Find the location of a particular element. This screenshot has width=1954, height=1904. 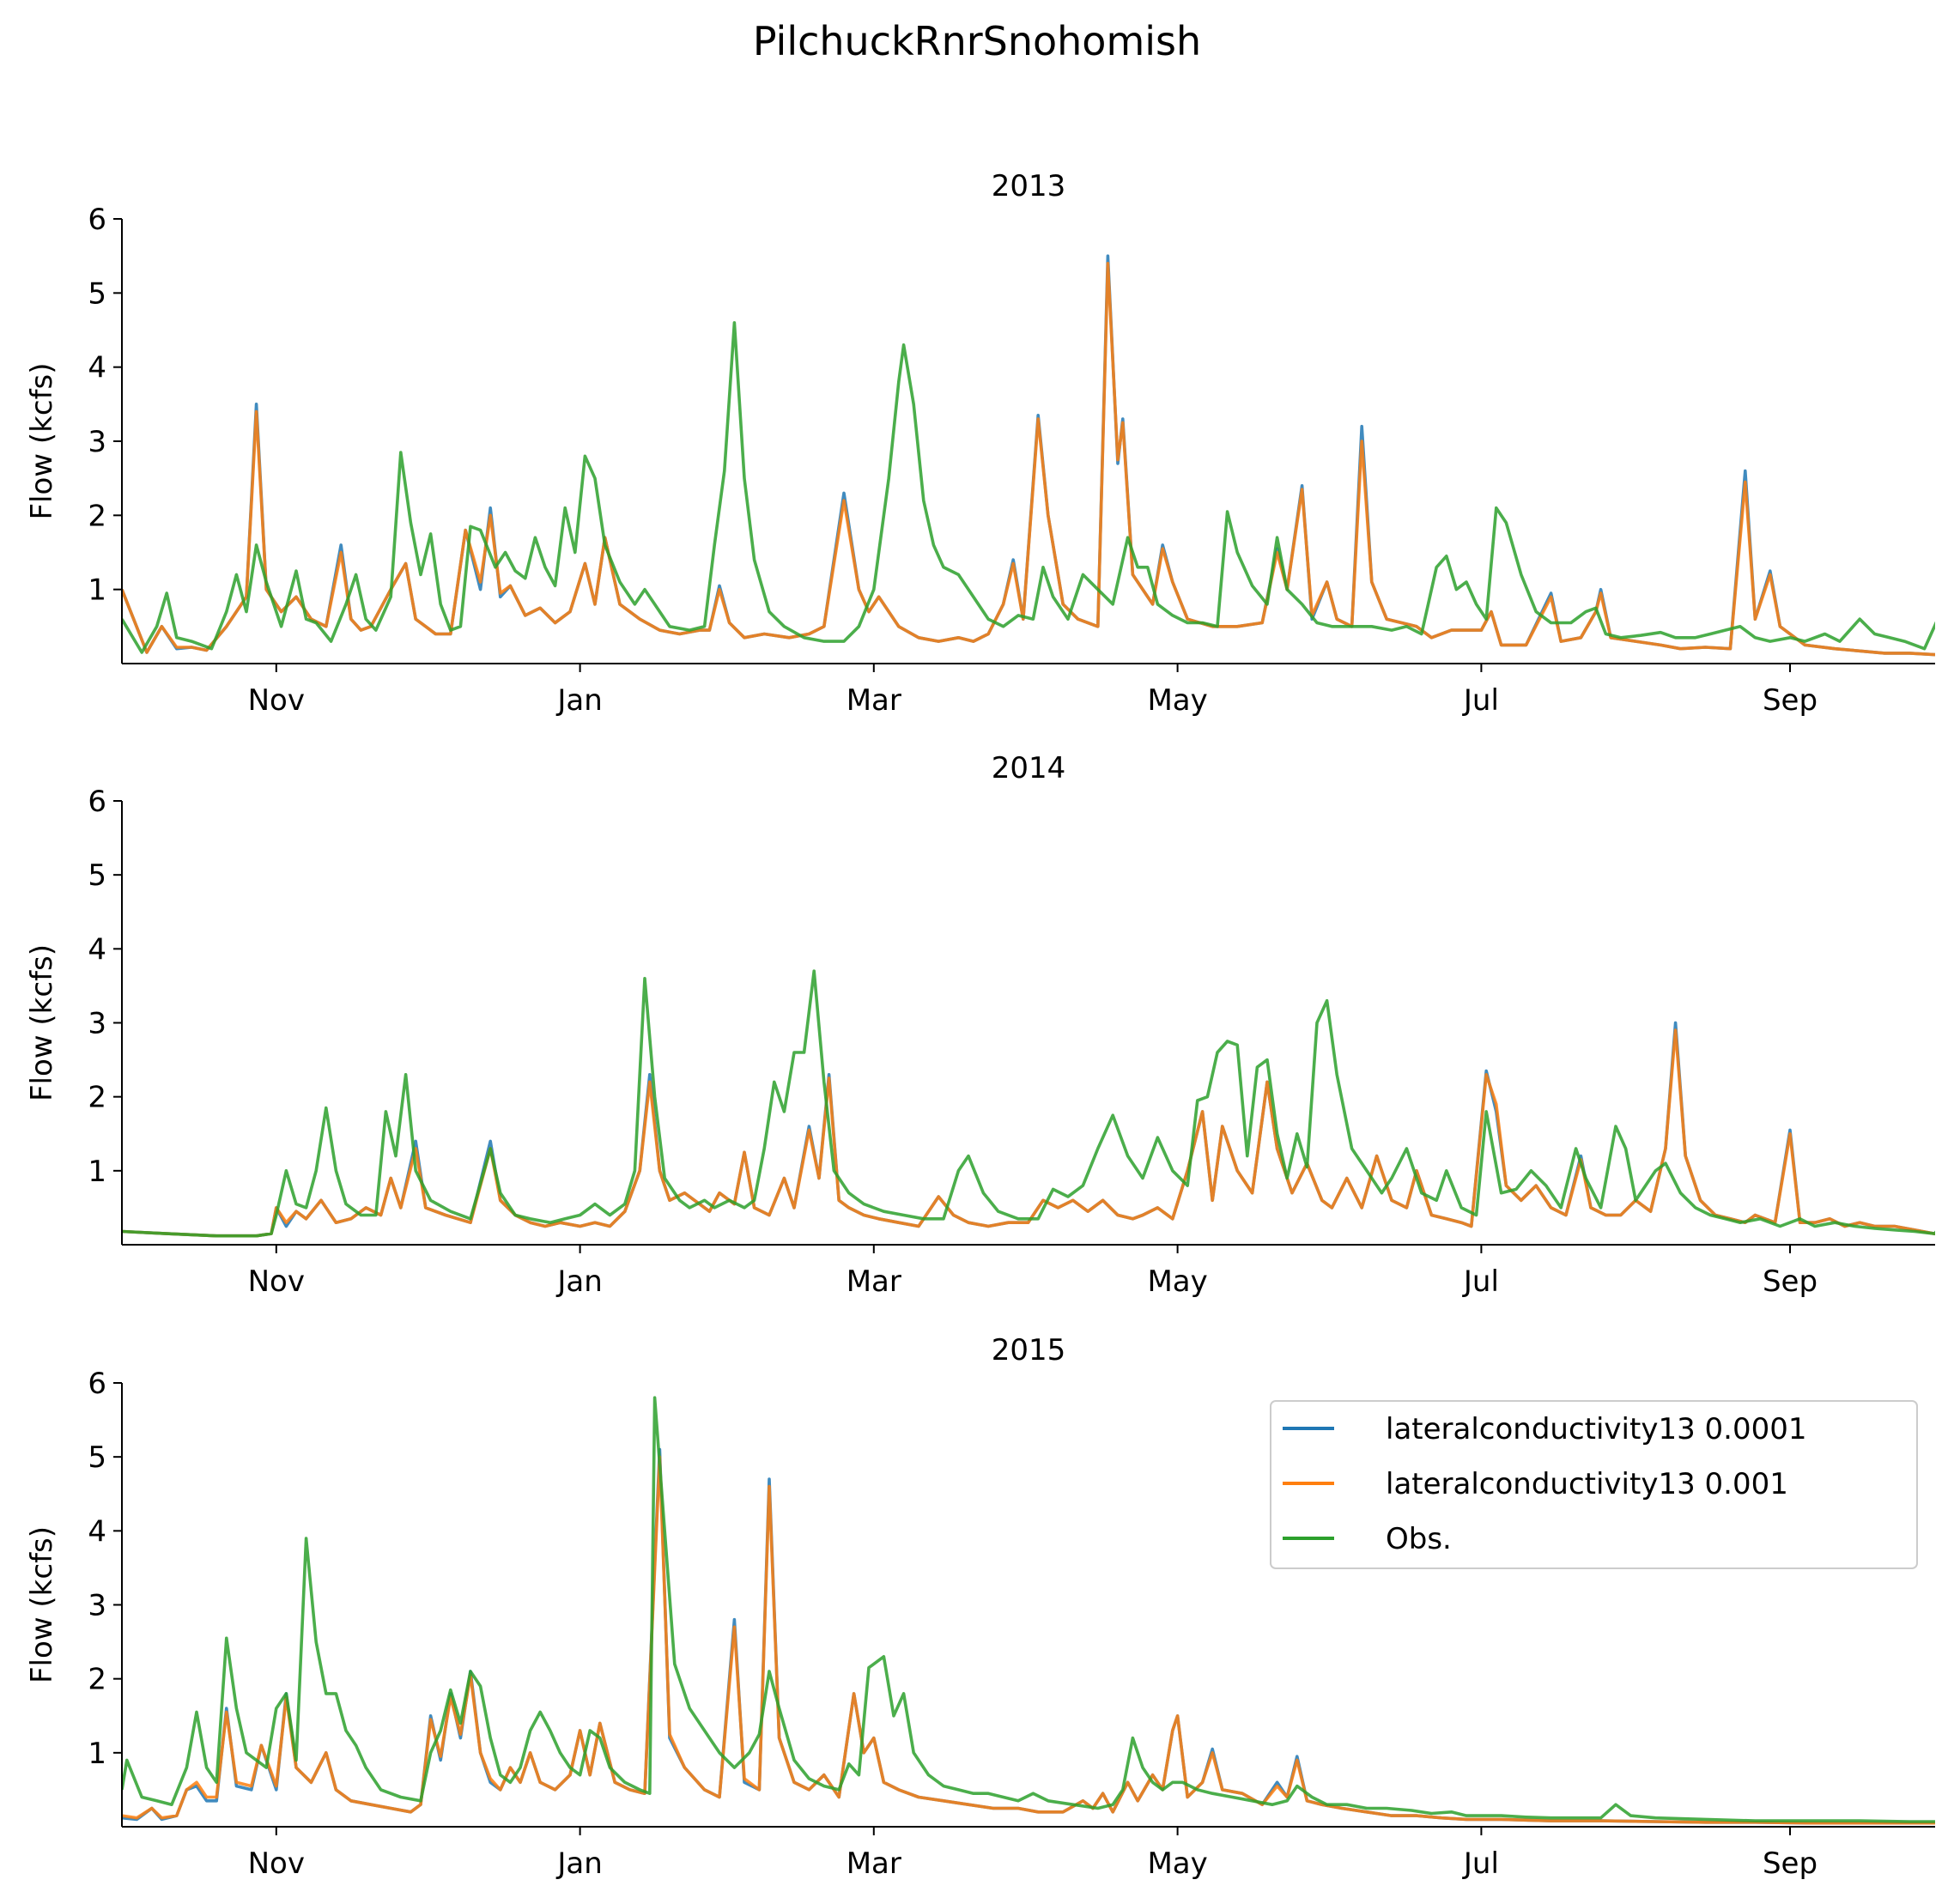

subplot-title: 2013 is located at coordinates (1029, 186).